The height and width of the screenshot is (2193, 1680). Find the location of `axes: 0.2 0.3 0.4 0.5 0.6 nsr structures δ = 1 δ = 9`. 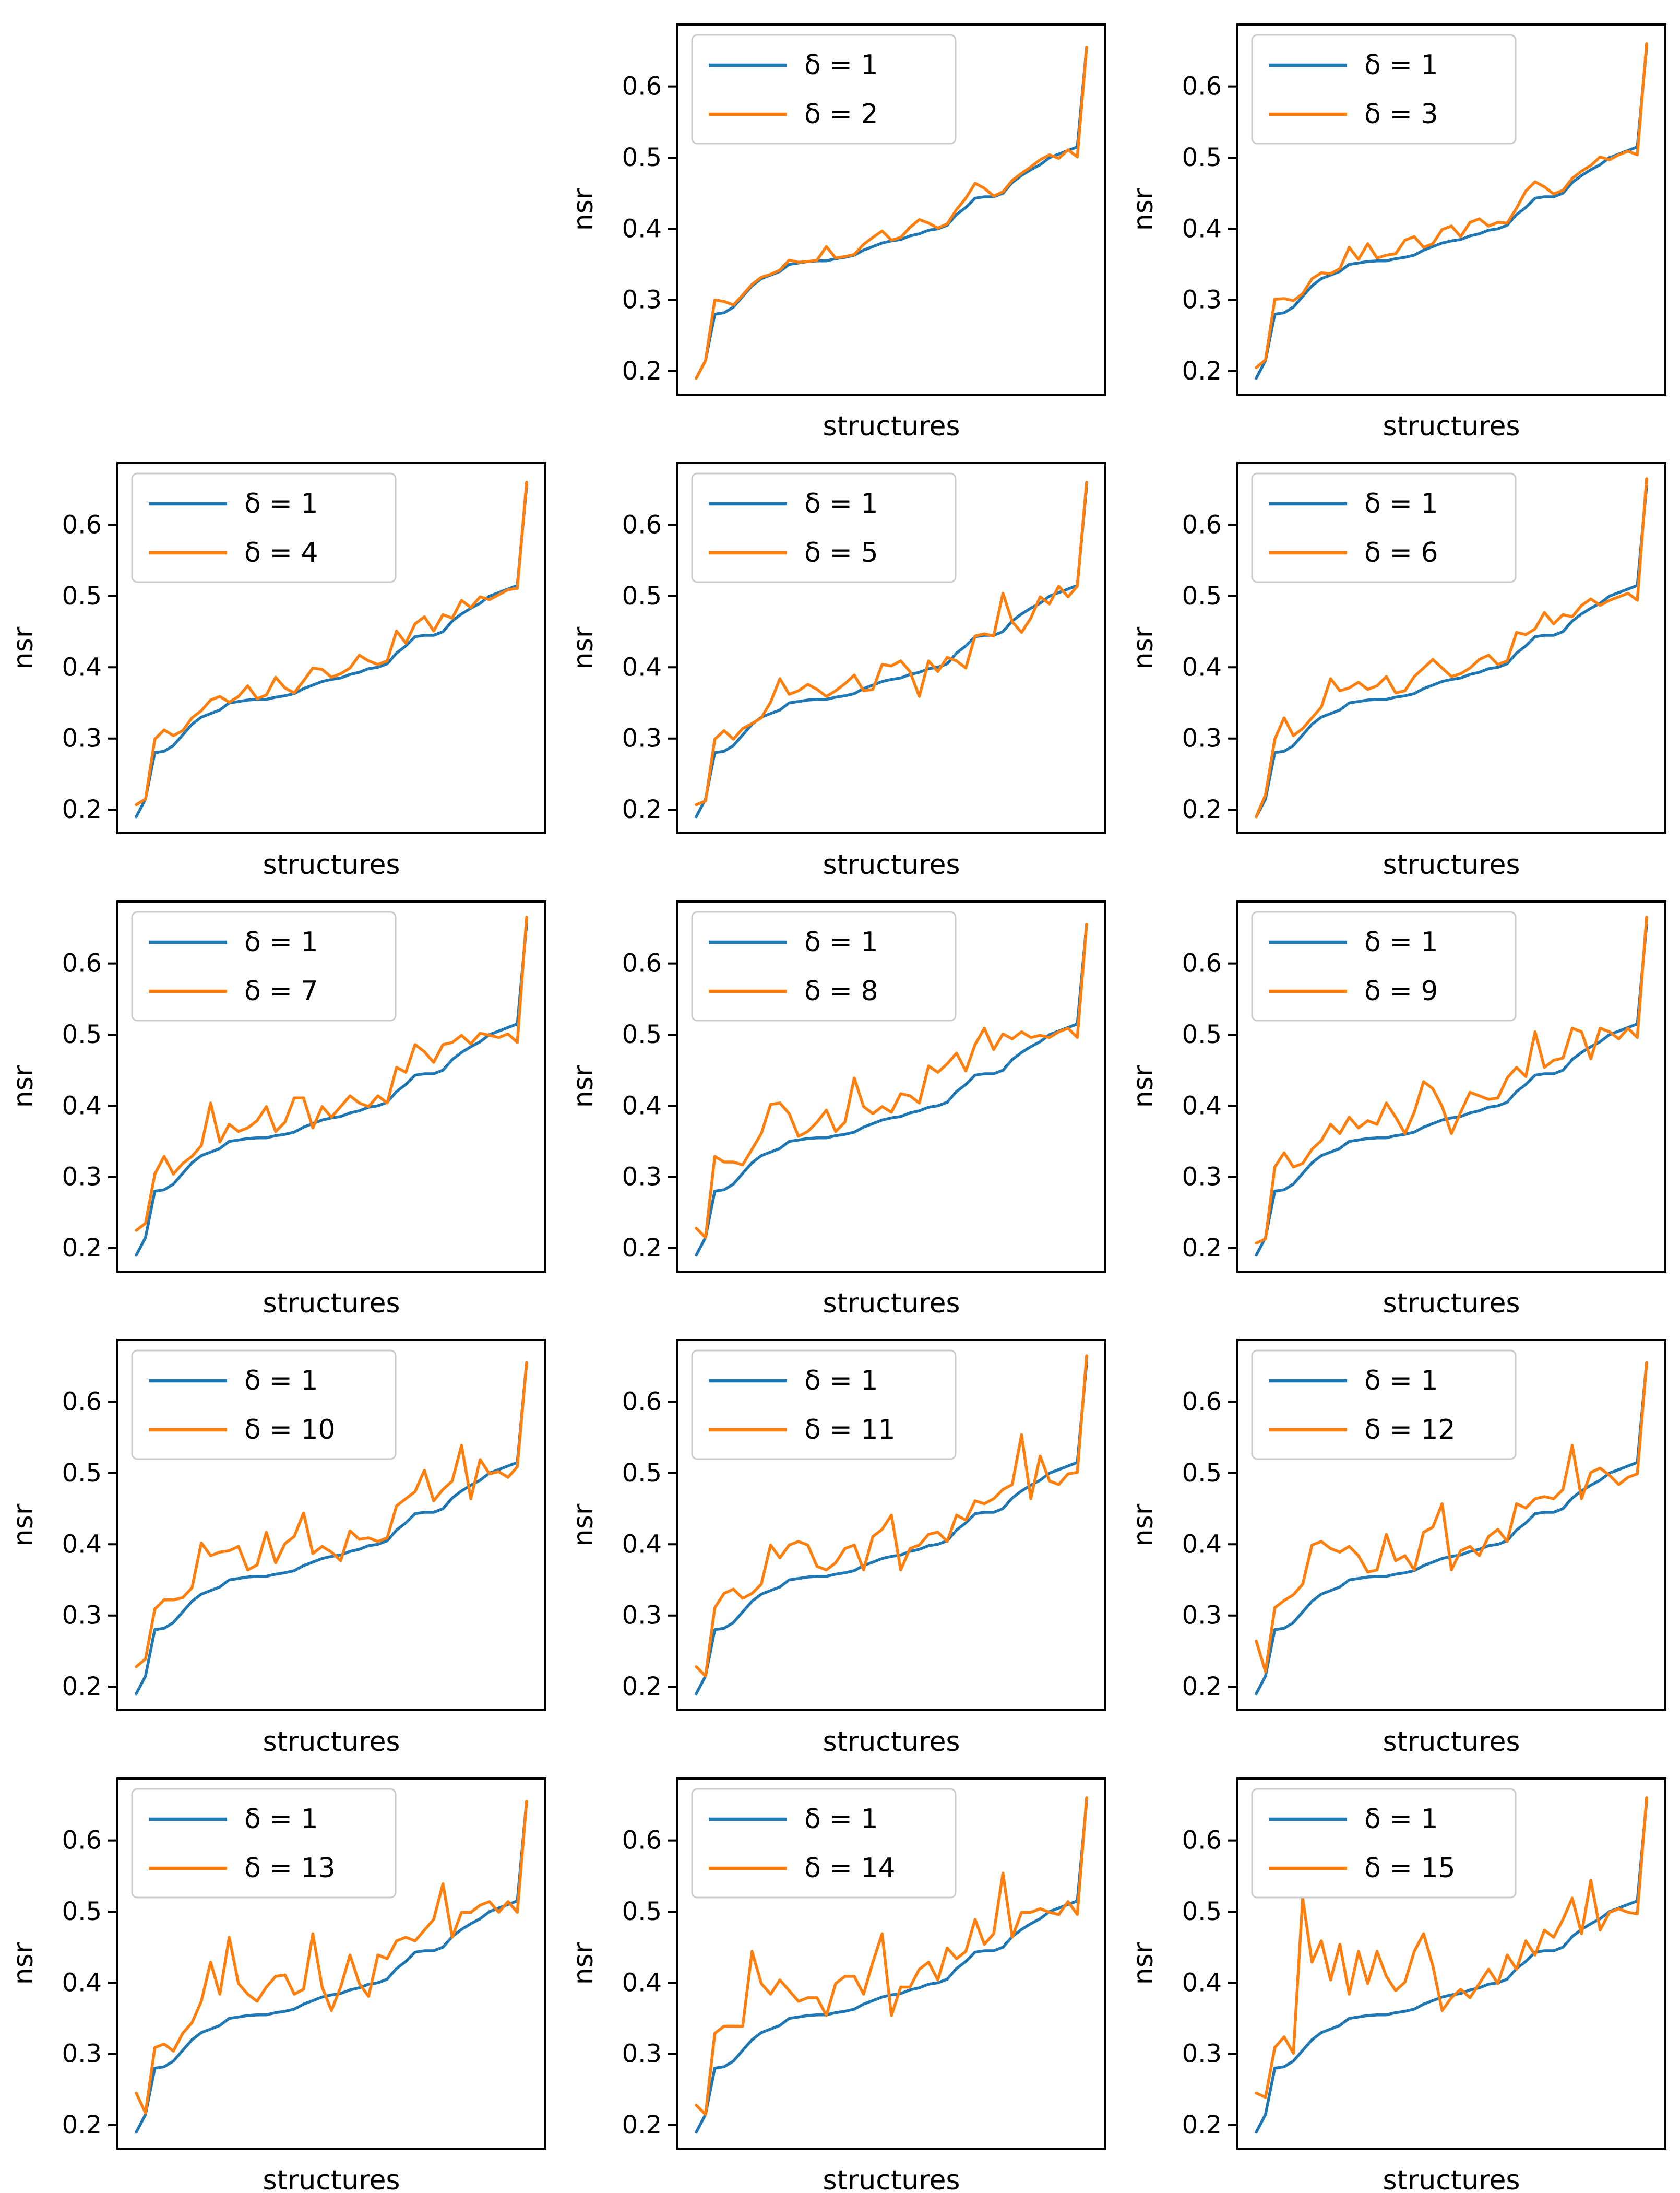

axes: 0.2 0.3 0.4 0.5 0.6 nsr structures δ = 1 δ = 9 is located at coordinates (1397, 1108).